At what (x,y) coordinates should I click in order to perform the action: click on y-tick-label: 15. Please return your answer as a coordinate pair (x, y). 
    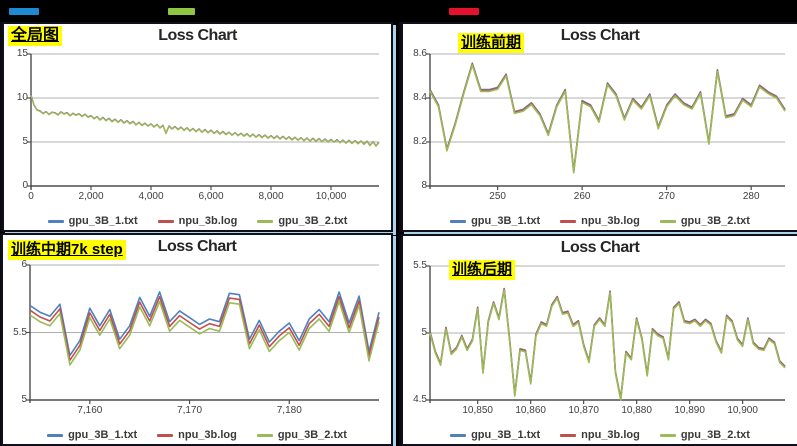
    Looking at the image, I should click on (22, 53).